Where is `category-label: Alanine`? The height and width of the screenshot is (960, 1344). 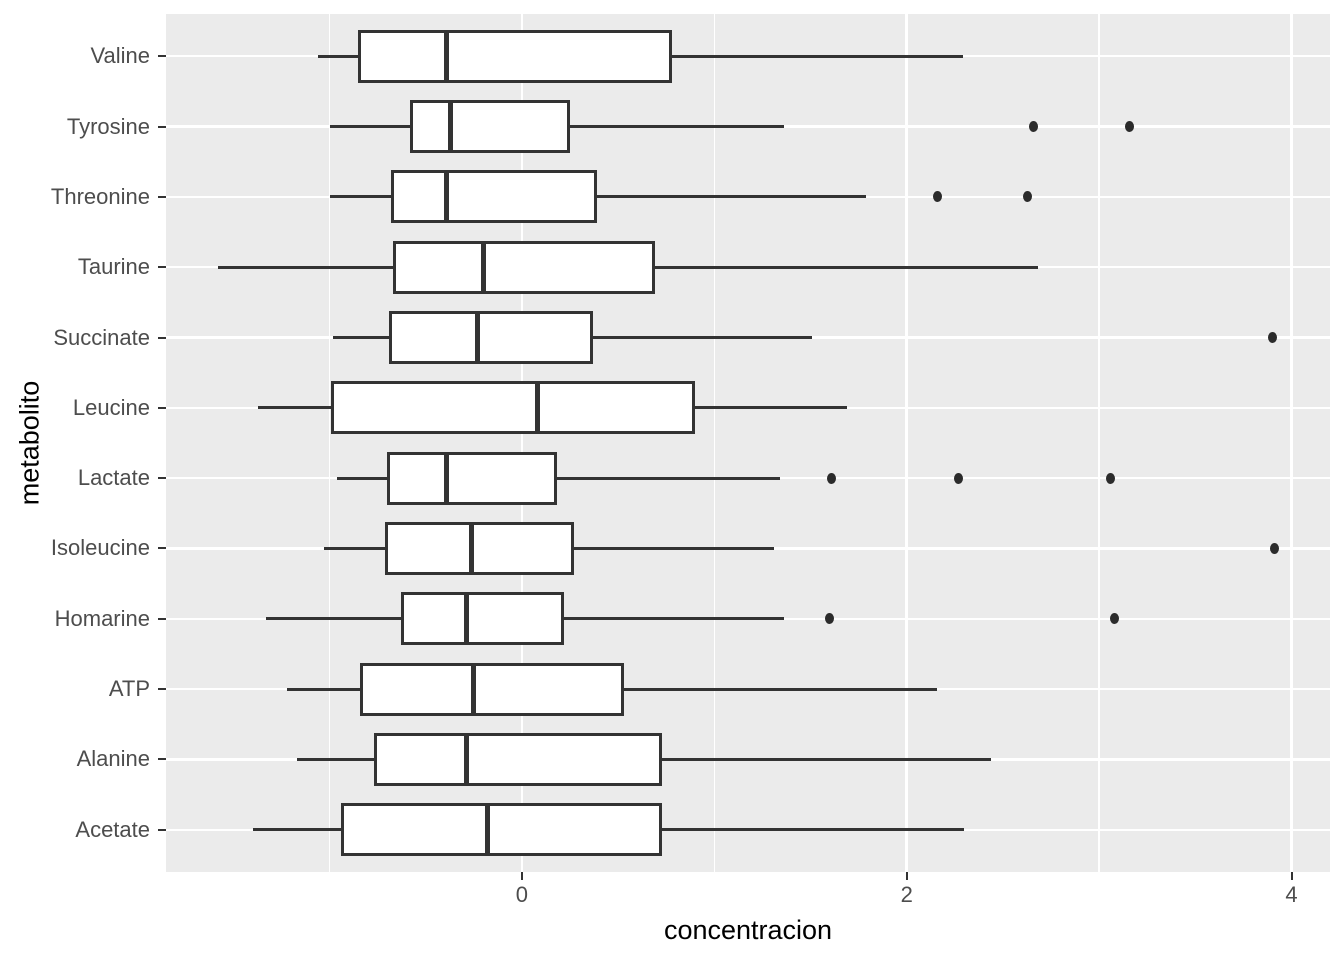 category-label: Alanine is located at coordinates (113, 759).